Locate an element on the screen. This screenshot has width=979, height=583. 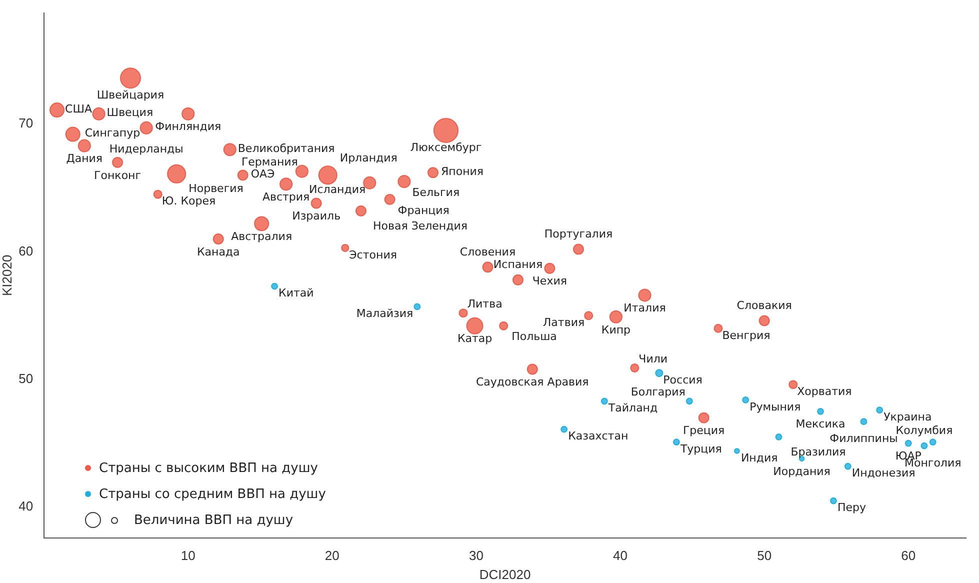
annotation: Румыния is located at coordinates (775, 407).